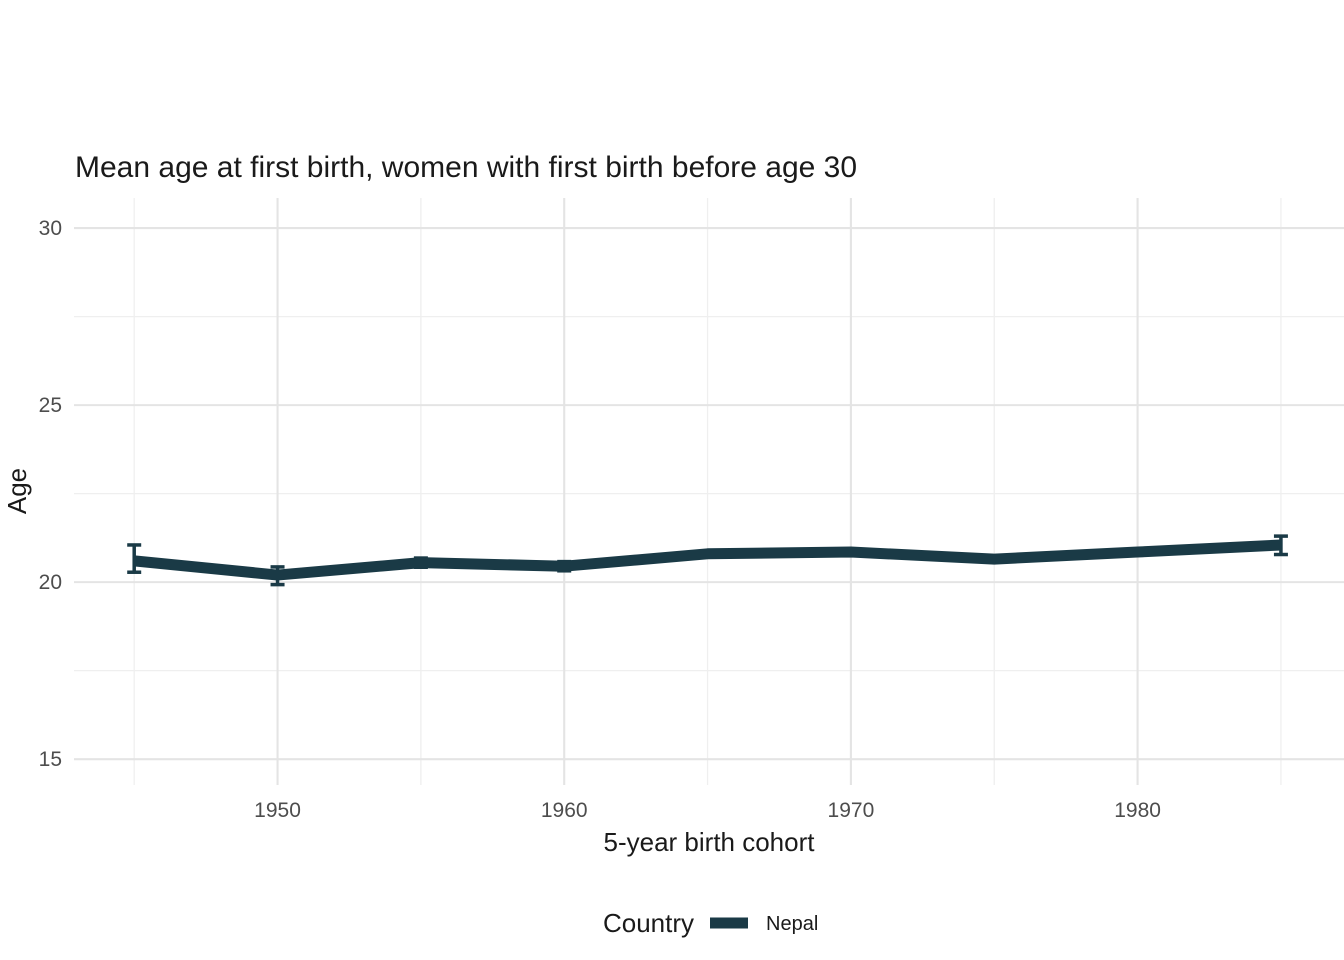  I want to click on y-tick-label: 30, so click(50, 228).